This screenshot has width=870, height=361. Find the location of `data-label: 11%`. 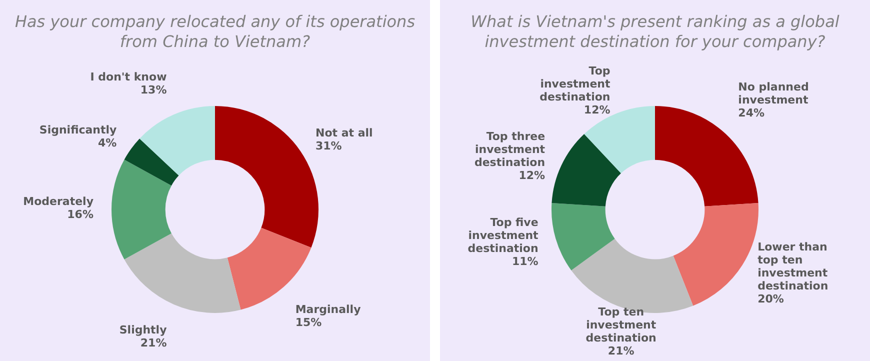

data-label: 11% is located at coordinates (525, 261).